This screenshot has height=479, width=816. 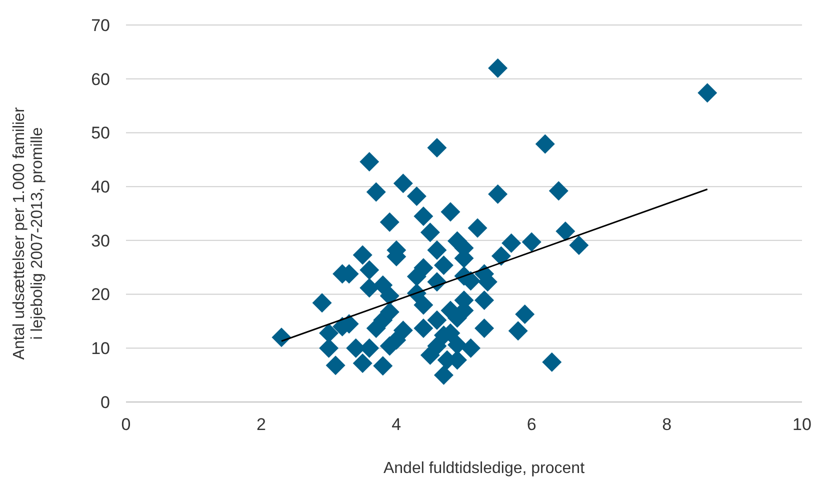 I want to click on y-tick-label: 20, so click(x=100, y=294).